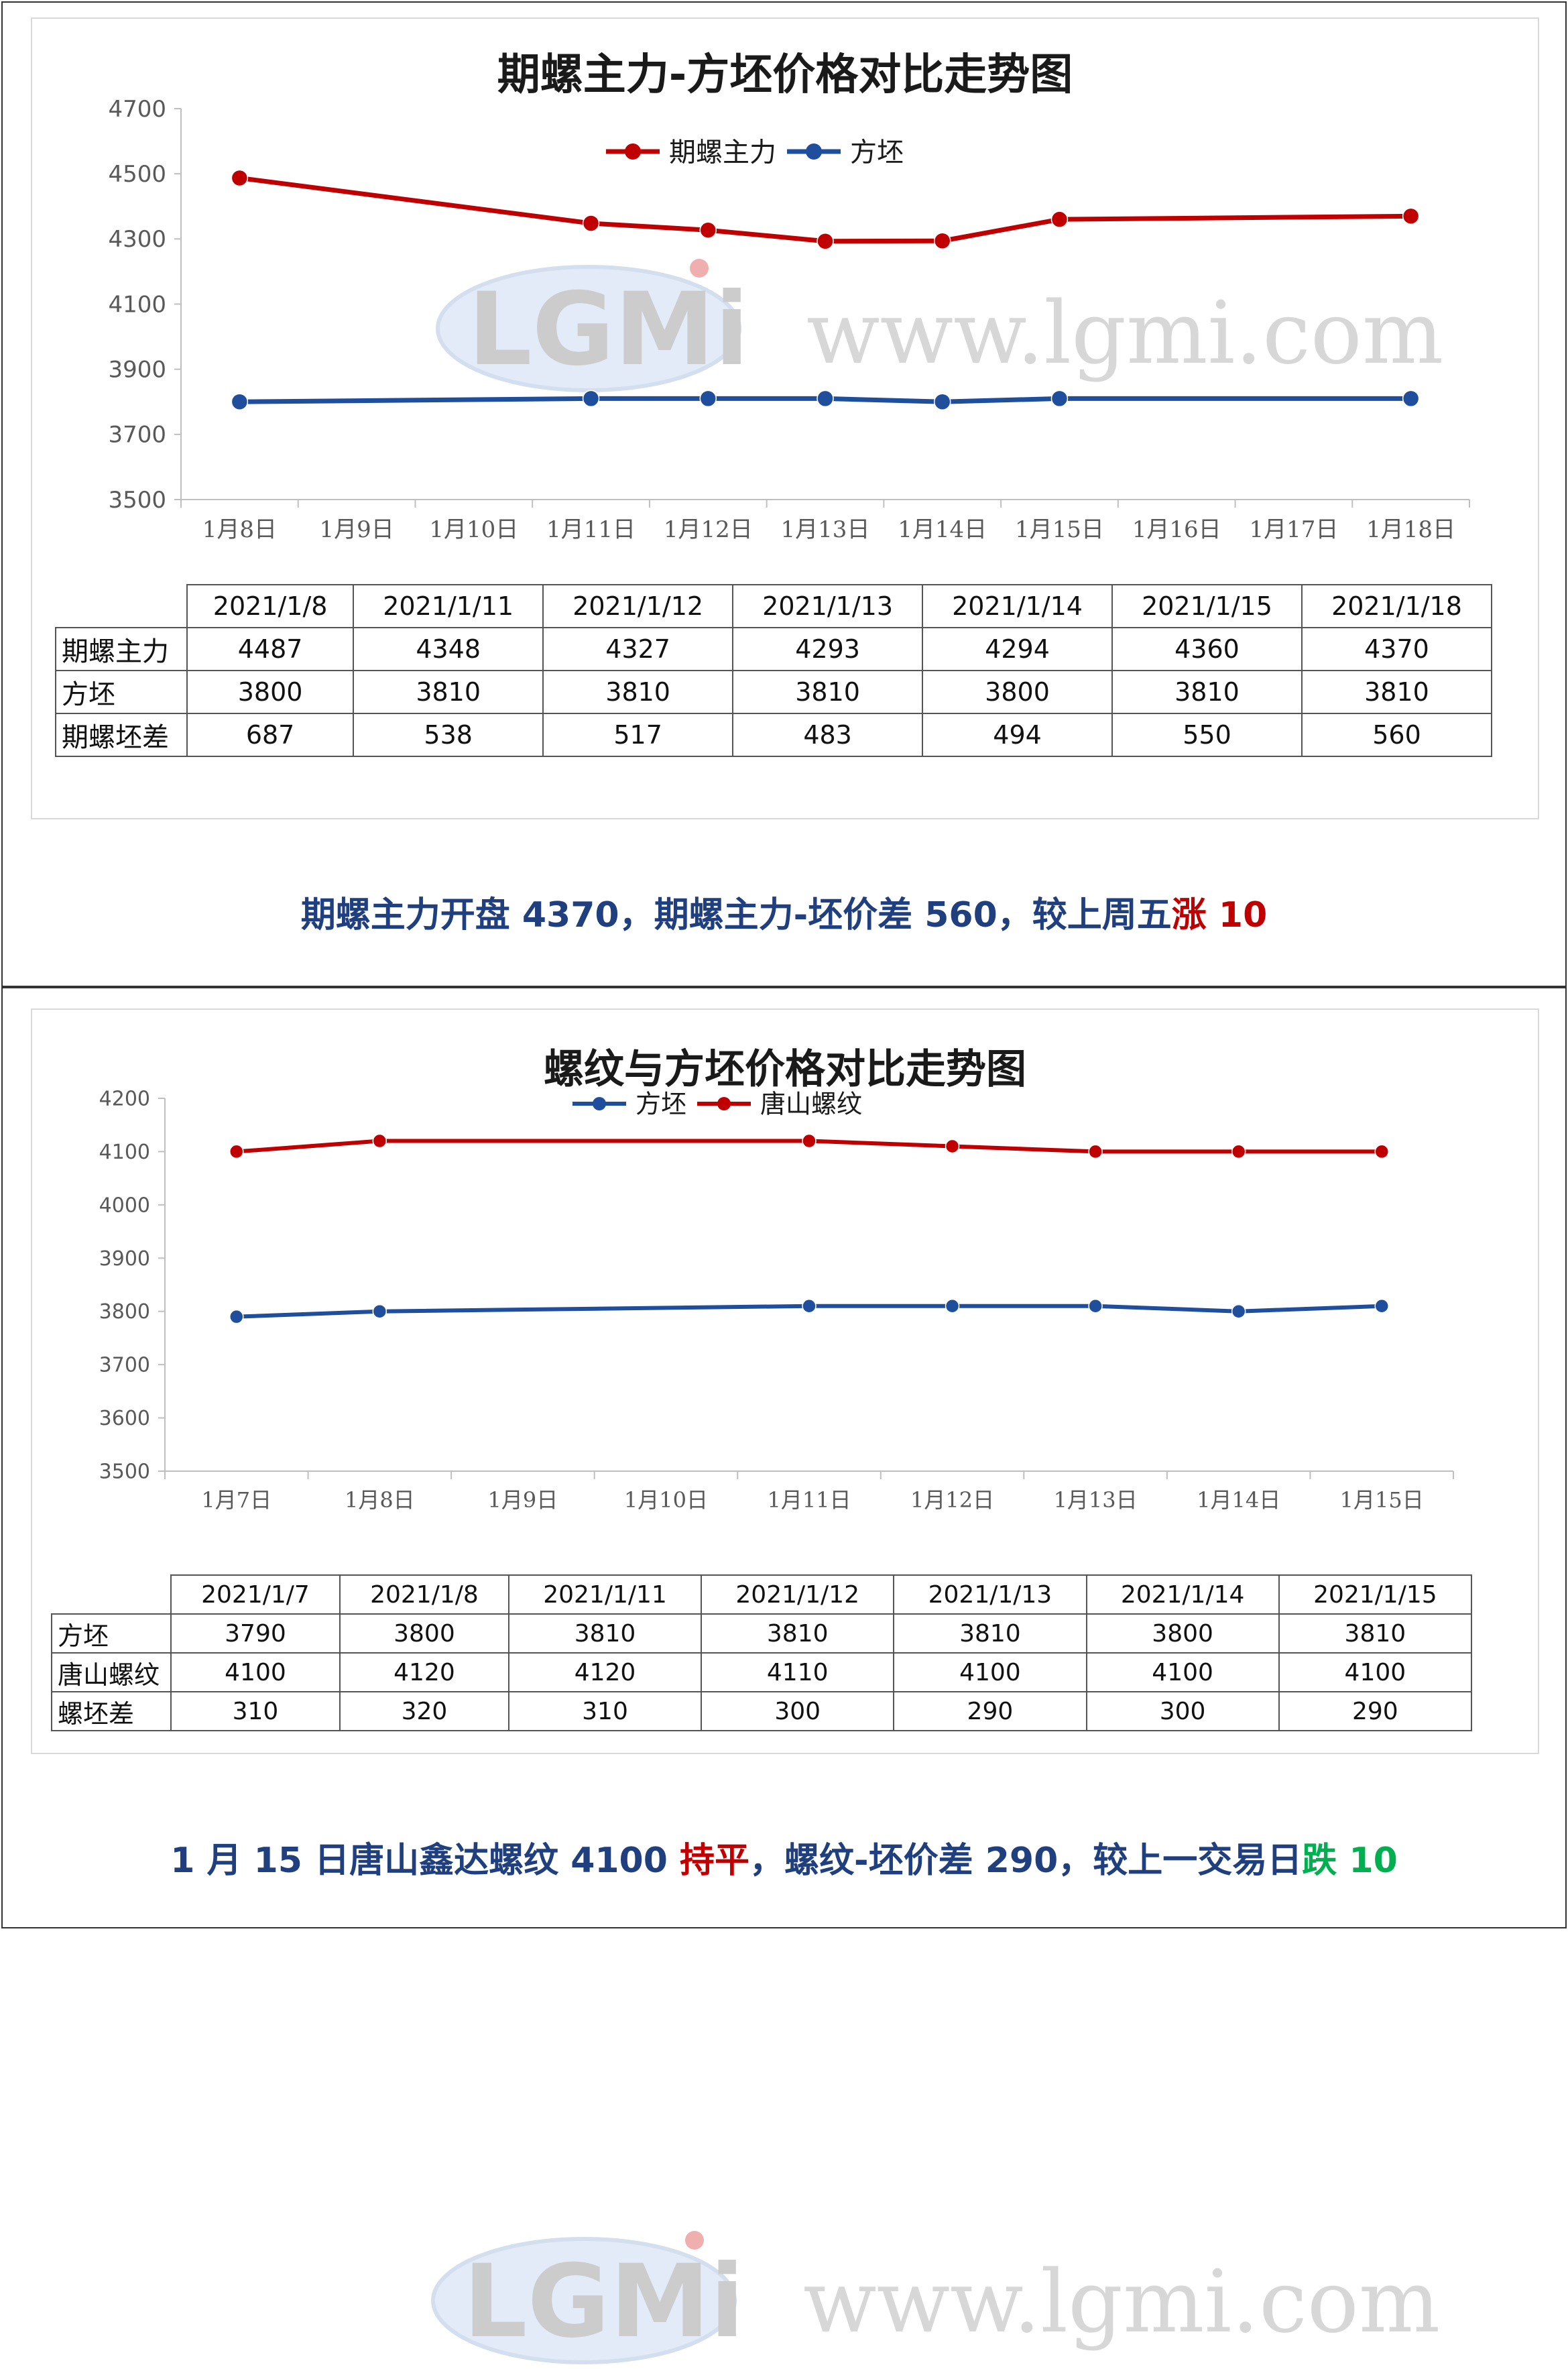  I want to click on chart-title-1: 期螺主力-方坯价格对比走势图, so click(785, 75).